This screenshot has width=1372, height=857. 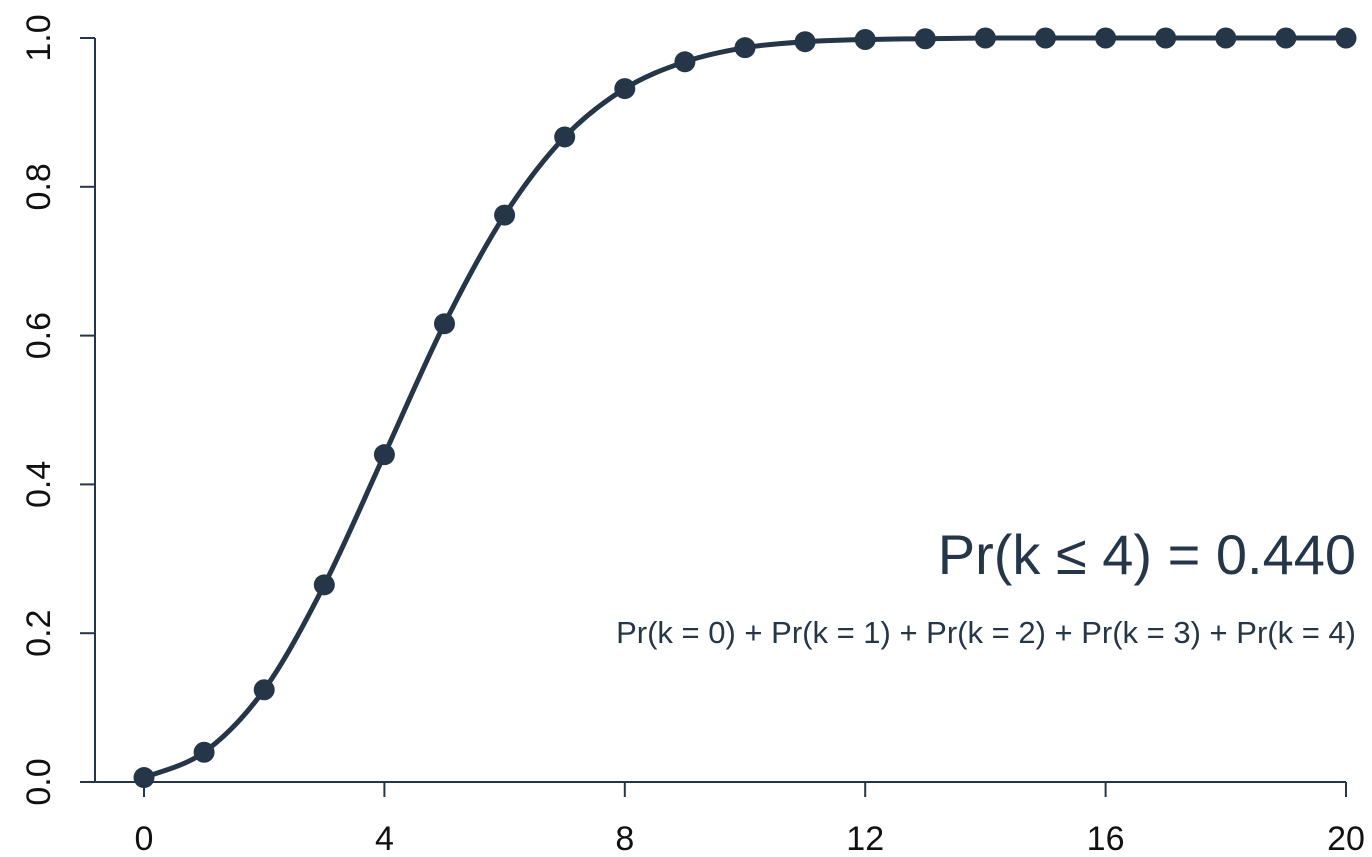 What do you see at coordinates (384, 838) in the screenshot?
I see `x-tick-label: 4` at bounding box center [384, 838].